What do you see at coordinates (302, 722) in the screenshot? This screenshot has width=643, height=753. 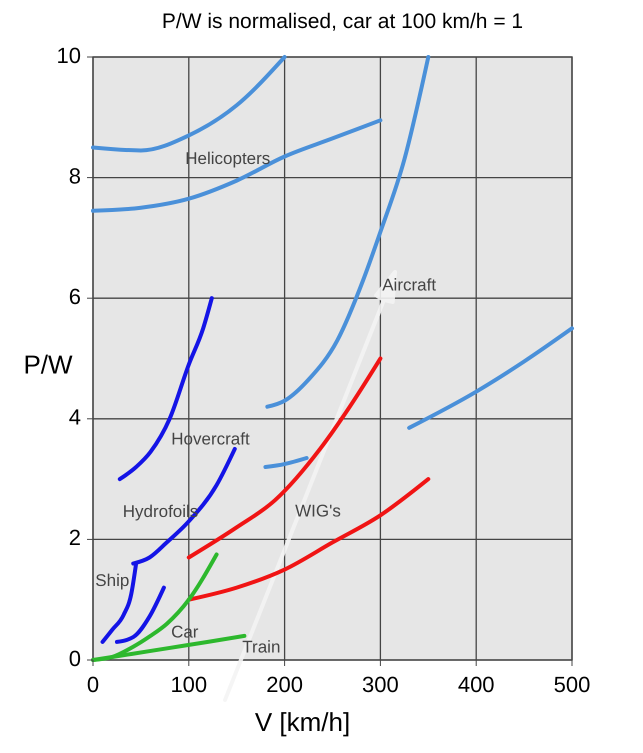 I see `x-axis-title: V [km/h]` at bounding box center [302, 722].